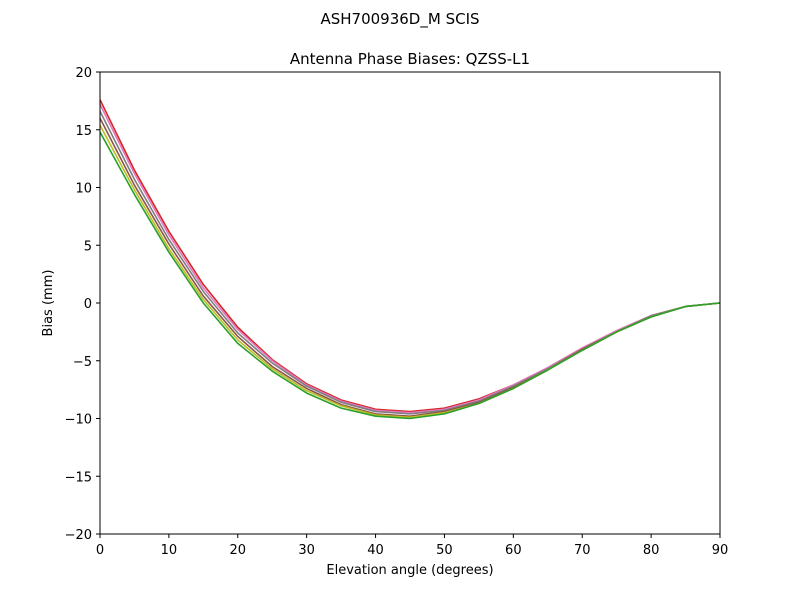 The image size is (800, 600). I want to click on x-tick-label: 0, so click(100, 550).